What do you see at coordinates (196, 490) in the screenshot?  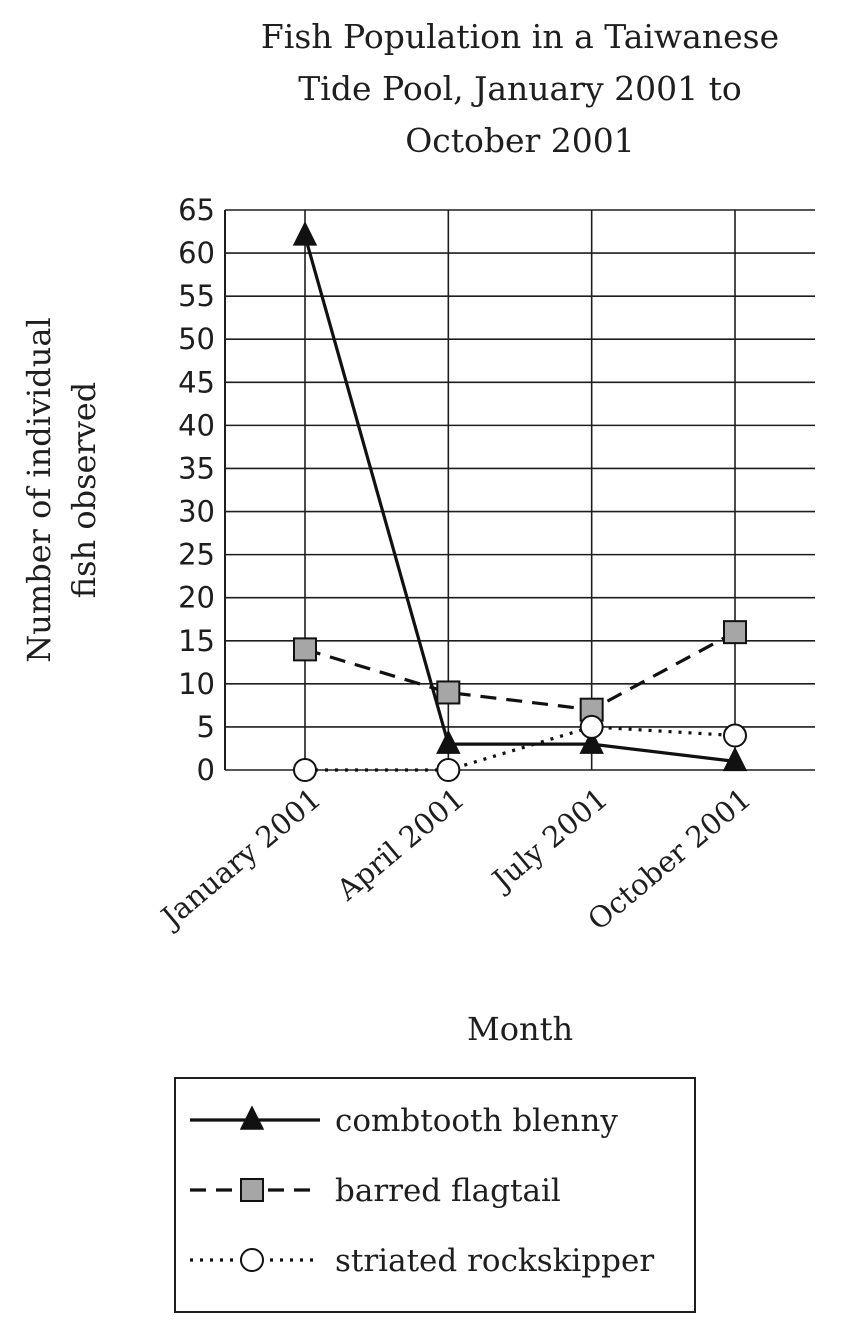 I see `y-axis-ticks: 0 5 10 15 20 25 30 35 40 45 50 55 60 65` at bounding box center [196, 490].